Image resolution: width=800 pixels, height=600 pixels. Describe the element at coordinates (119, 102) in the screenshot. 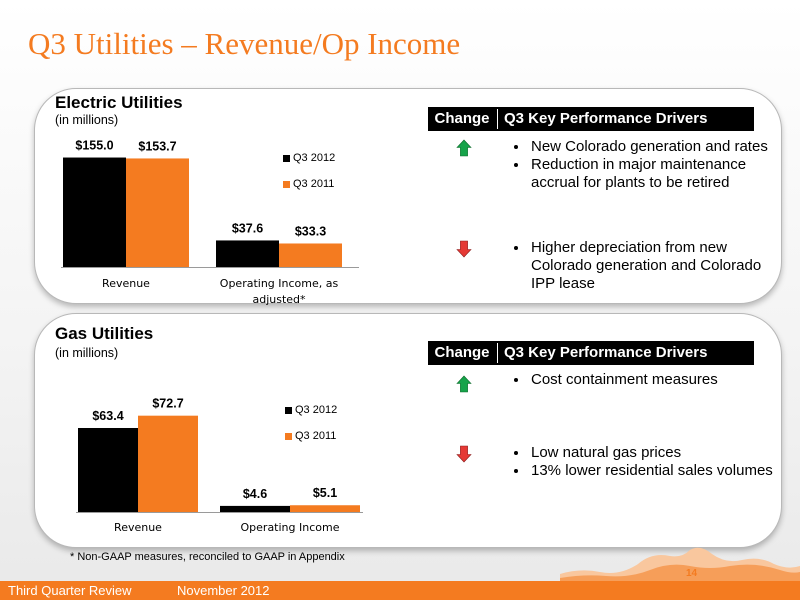

I see `electric-panel-title: Electric Utilities` at that location.